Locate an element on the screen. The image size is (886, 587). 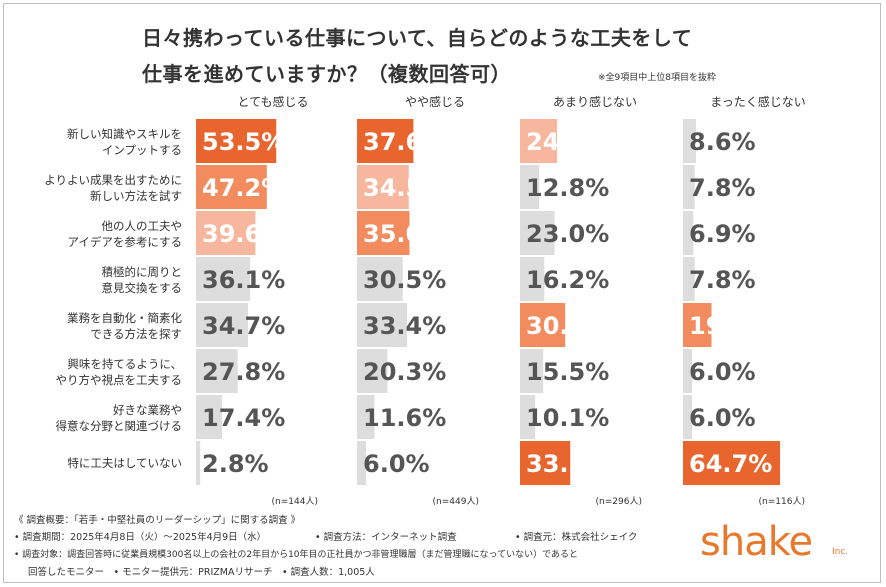
column-header-4: まったく感じない is located at coordinates (758, 102).